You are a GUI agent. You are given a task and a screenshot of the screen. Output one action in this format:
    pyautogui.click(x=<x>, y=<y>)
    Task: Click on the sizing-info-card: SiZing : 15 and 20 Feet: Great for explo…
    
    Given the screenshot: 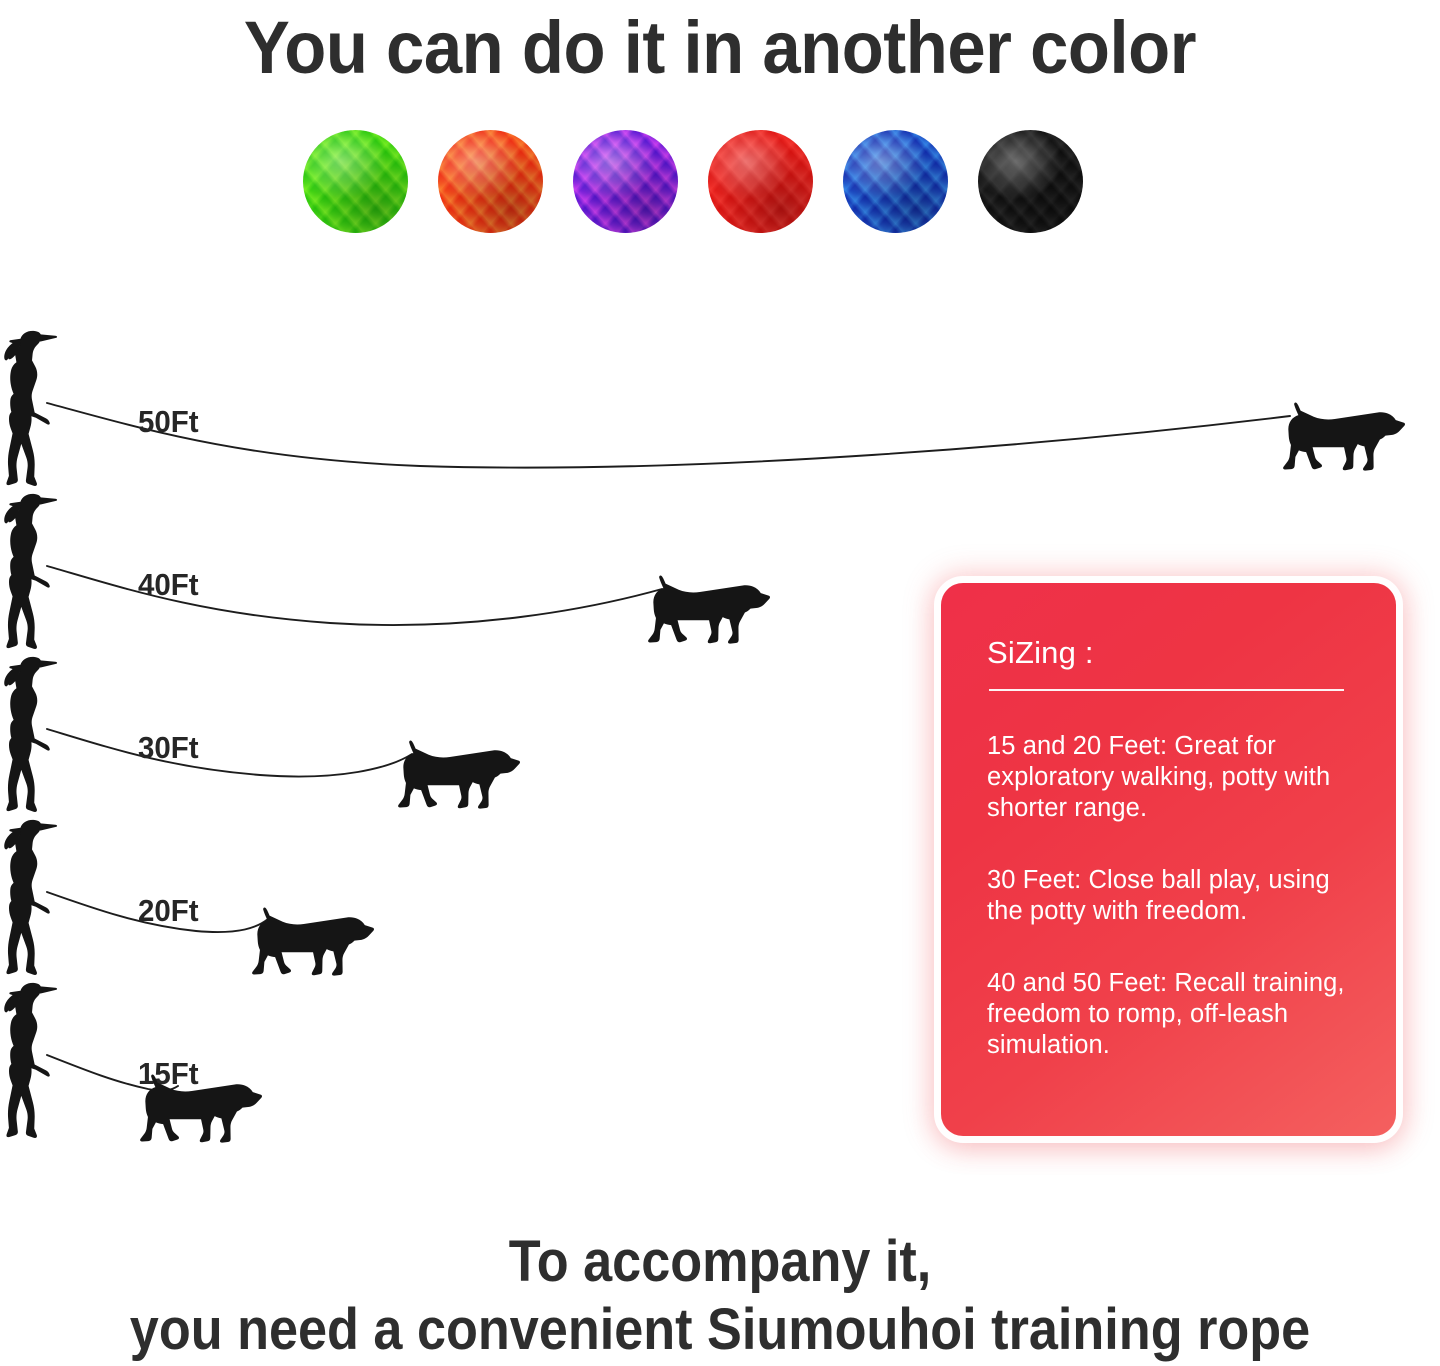 What is the action you would take?
    pyautogui.click(x=1168, y=859)
    